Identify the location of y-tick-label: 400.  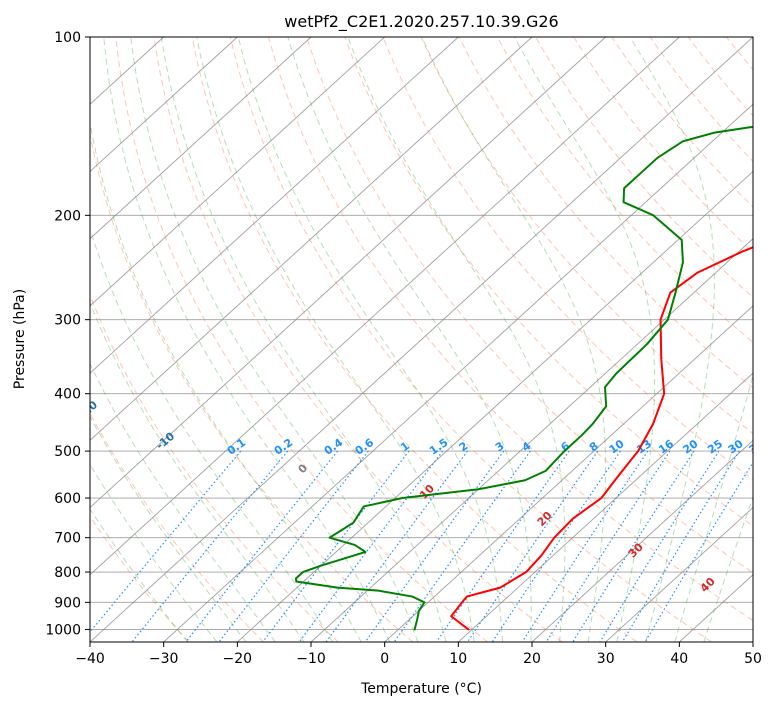
(67, 395).